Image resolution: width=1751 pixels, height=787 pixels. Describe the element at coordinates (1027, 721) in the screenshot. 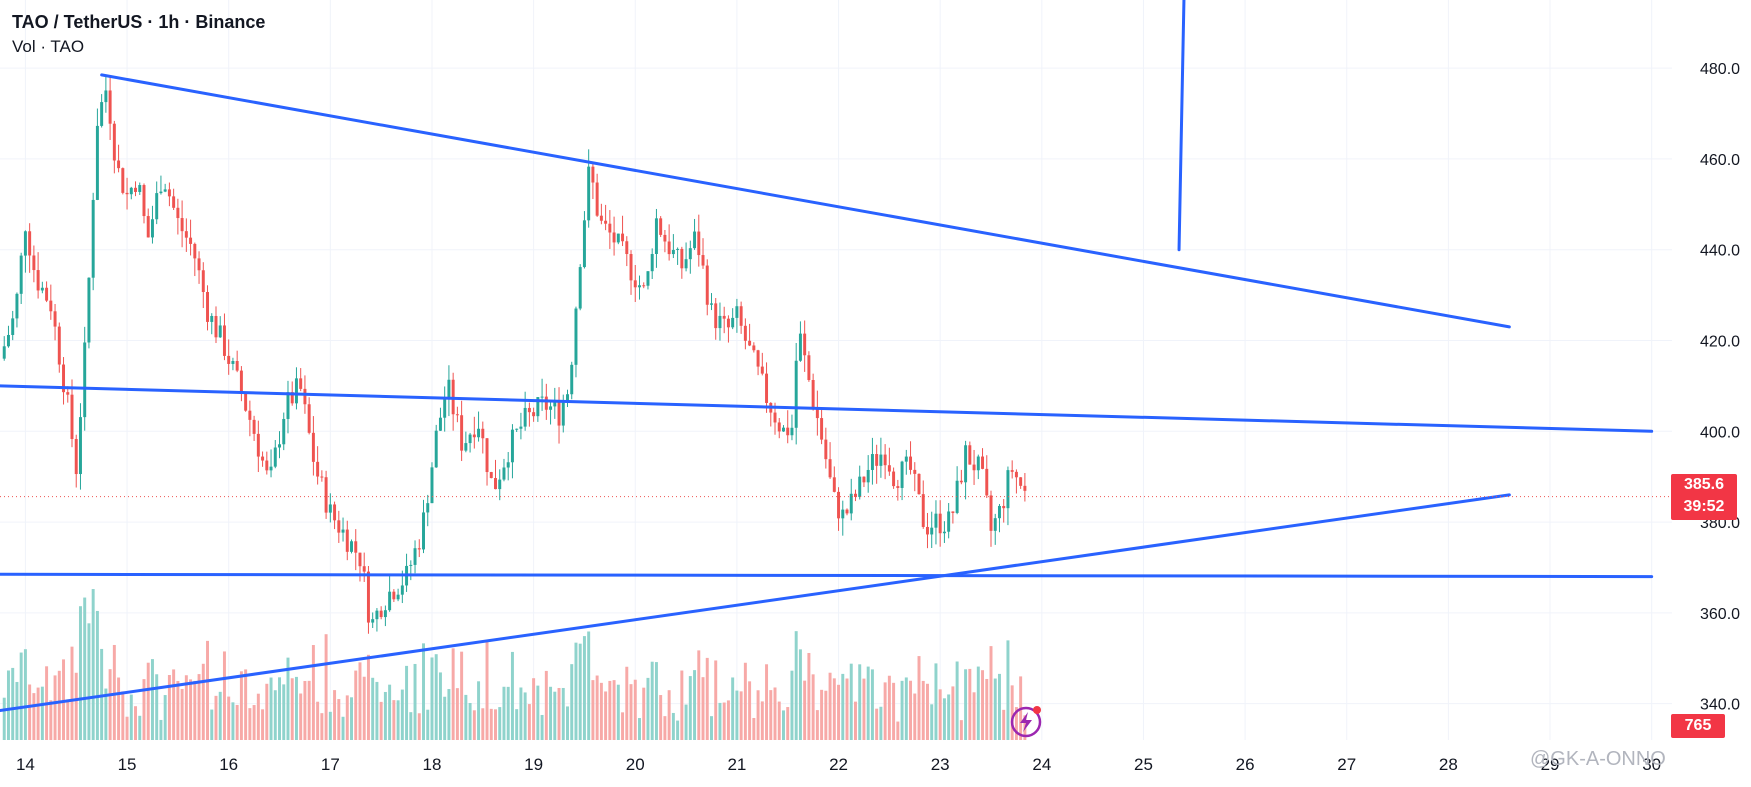

I see `lightning-icon` at that location.